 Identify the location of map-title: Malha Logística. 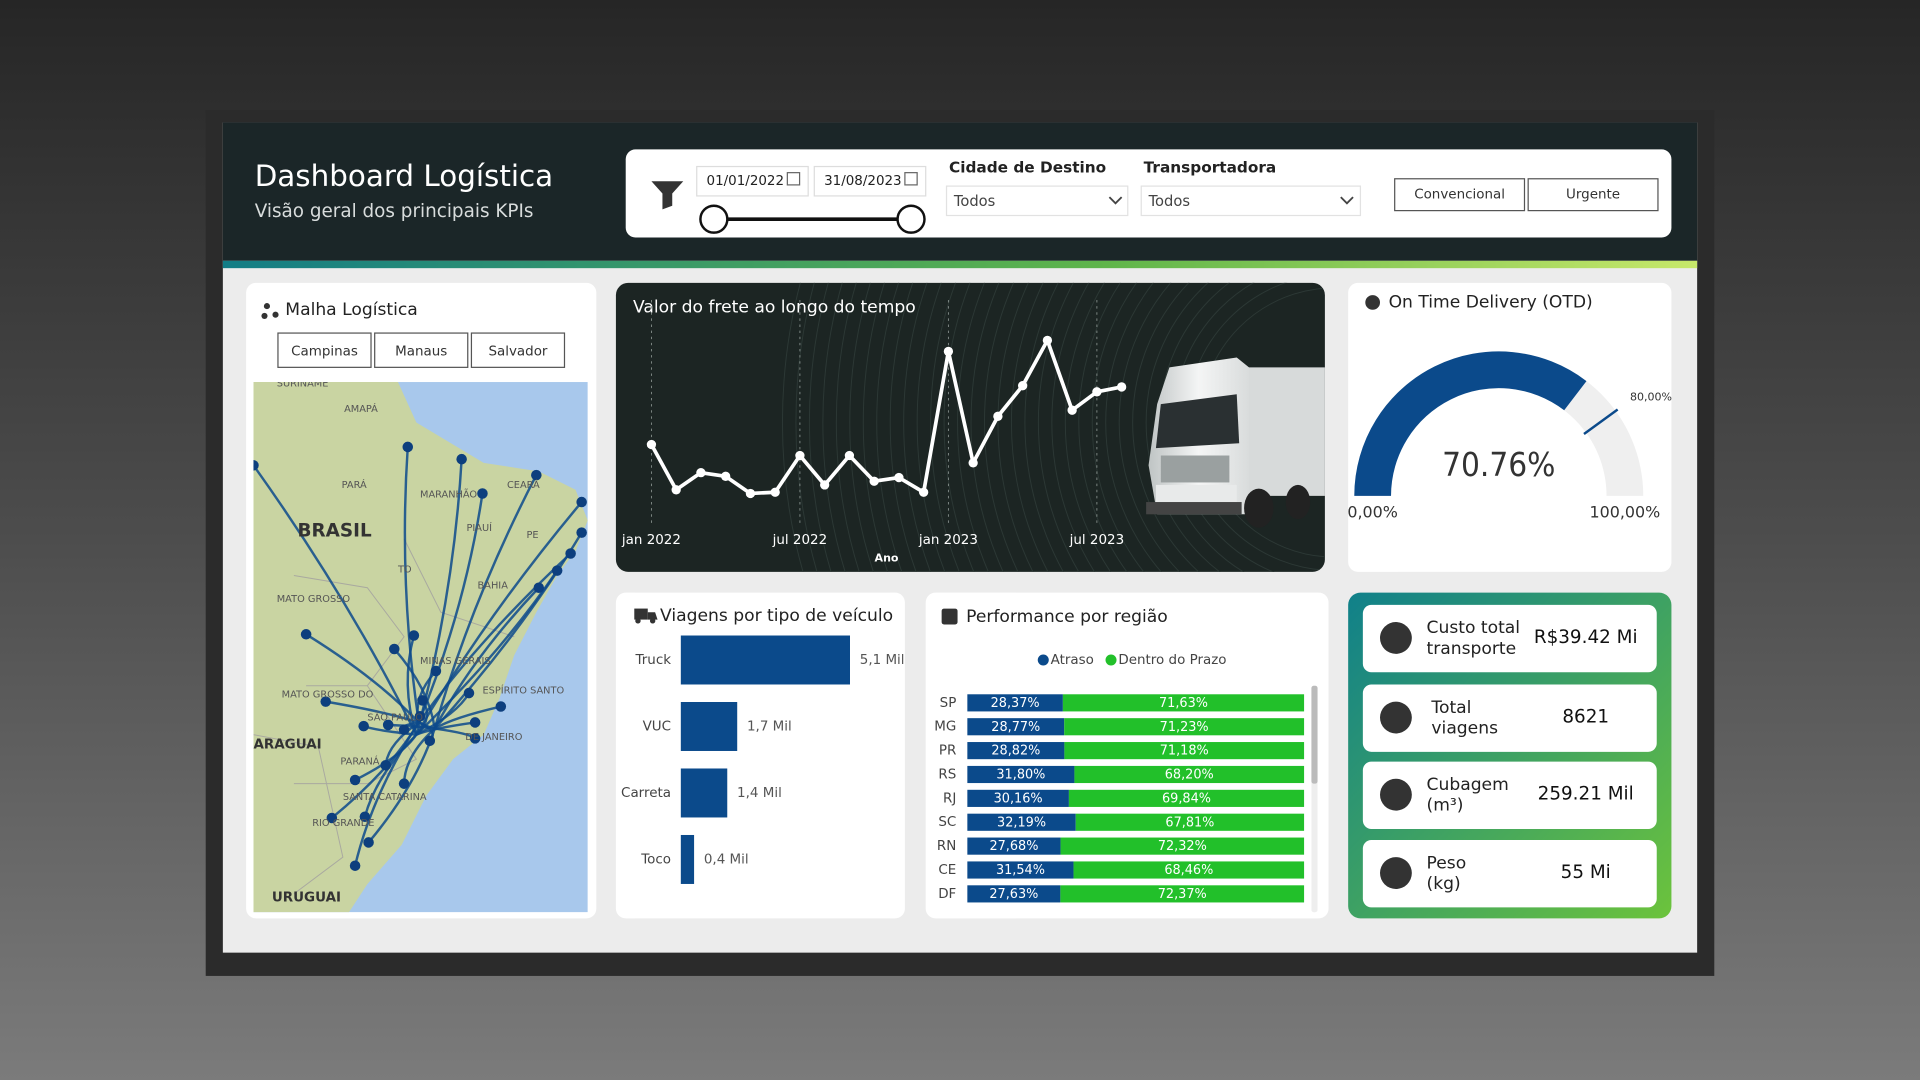
(351, 310).